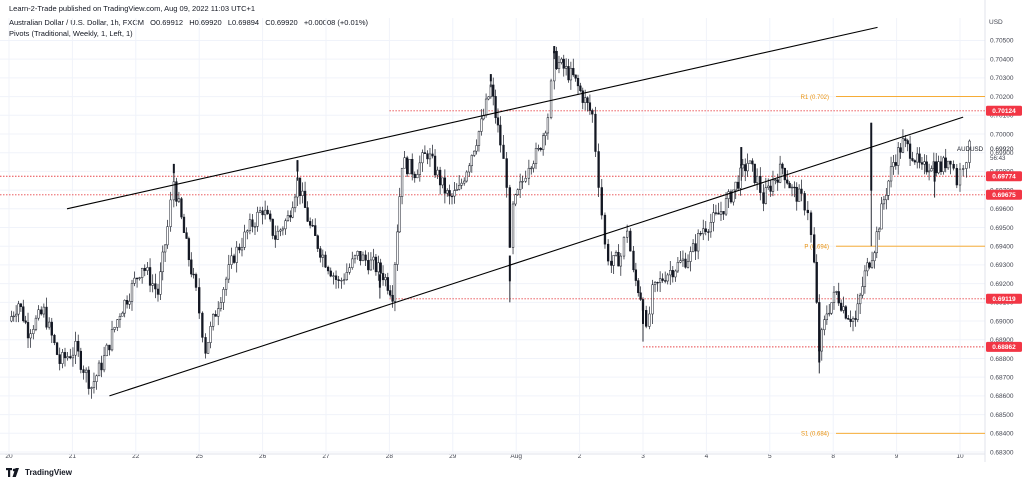 Image resolution: width=1024 pixels, height=483 pixels. Describe the element at coordinates (205, 22) in the screenshot. I see `high-value: H0.69920` at that location.